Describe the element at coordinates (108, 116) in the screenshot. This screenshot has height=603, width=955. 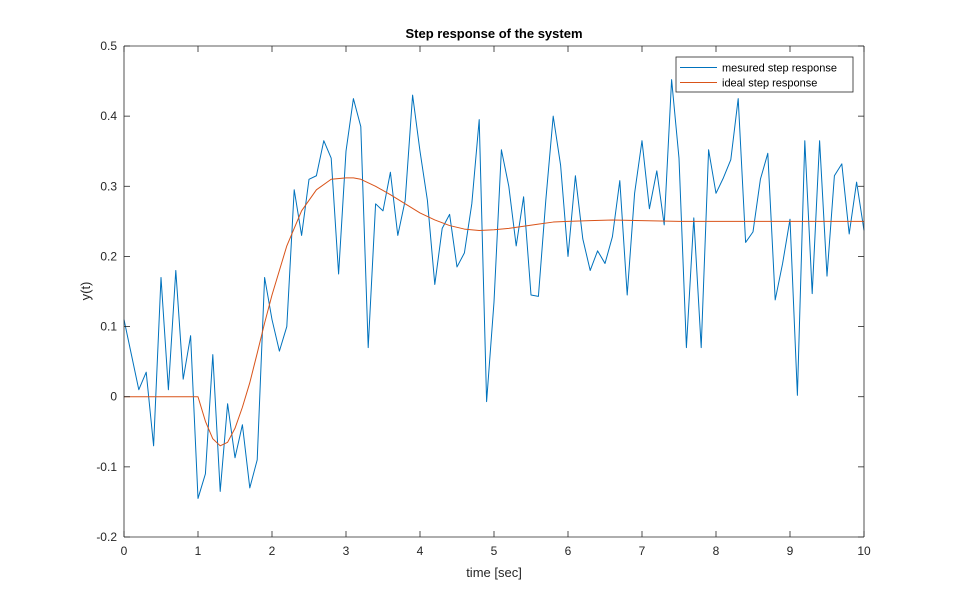
I see `y-tick-label: 0.4` at that location.